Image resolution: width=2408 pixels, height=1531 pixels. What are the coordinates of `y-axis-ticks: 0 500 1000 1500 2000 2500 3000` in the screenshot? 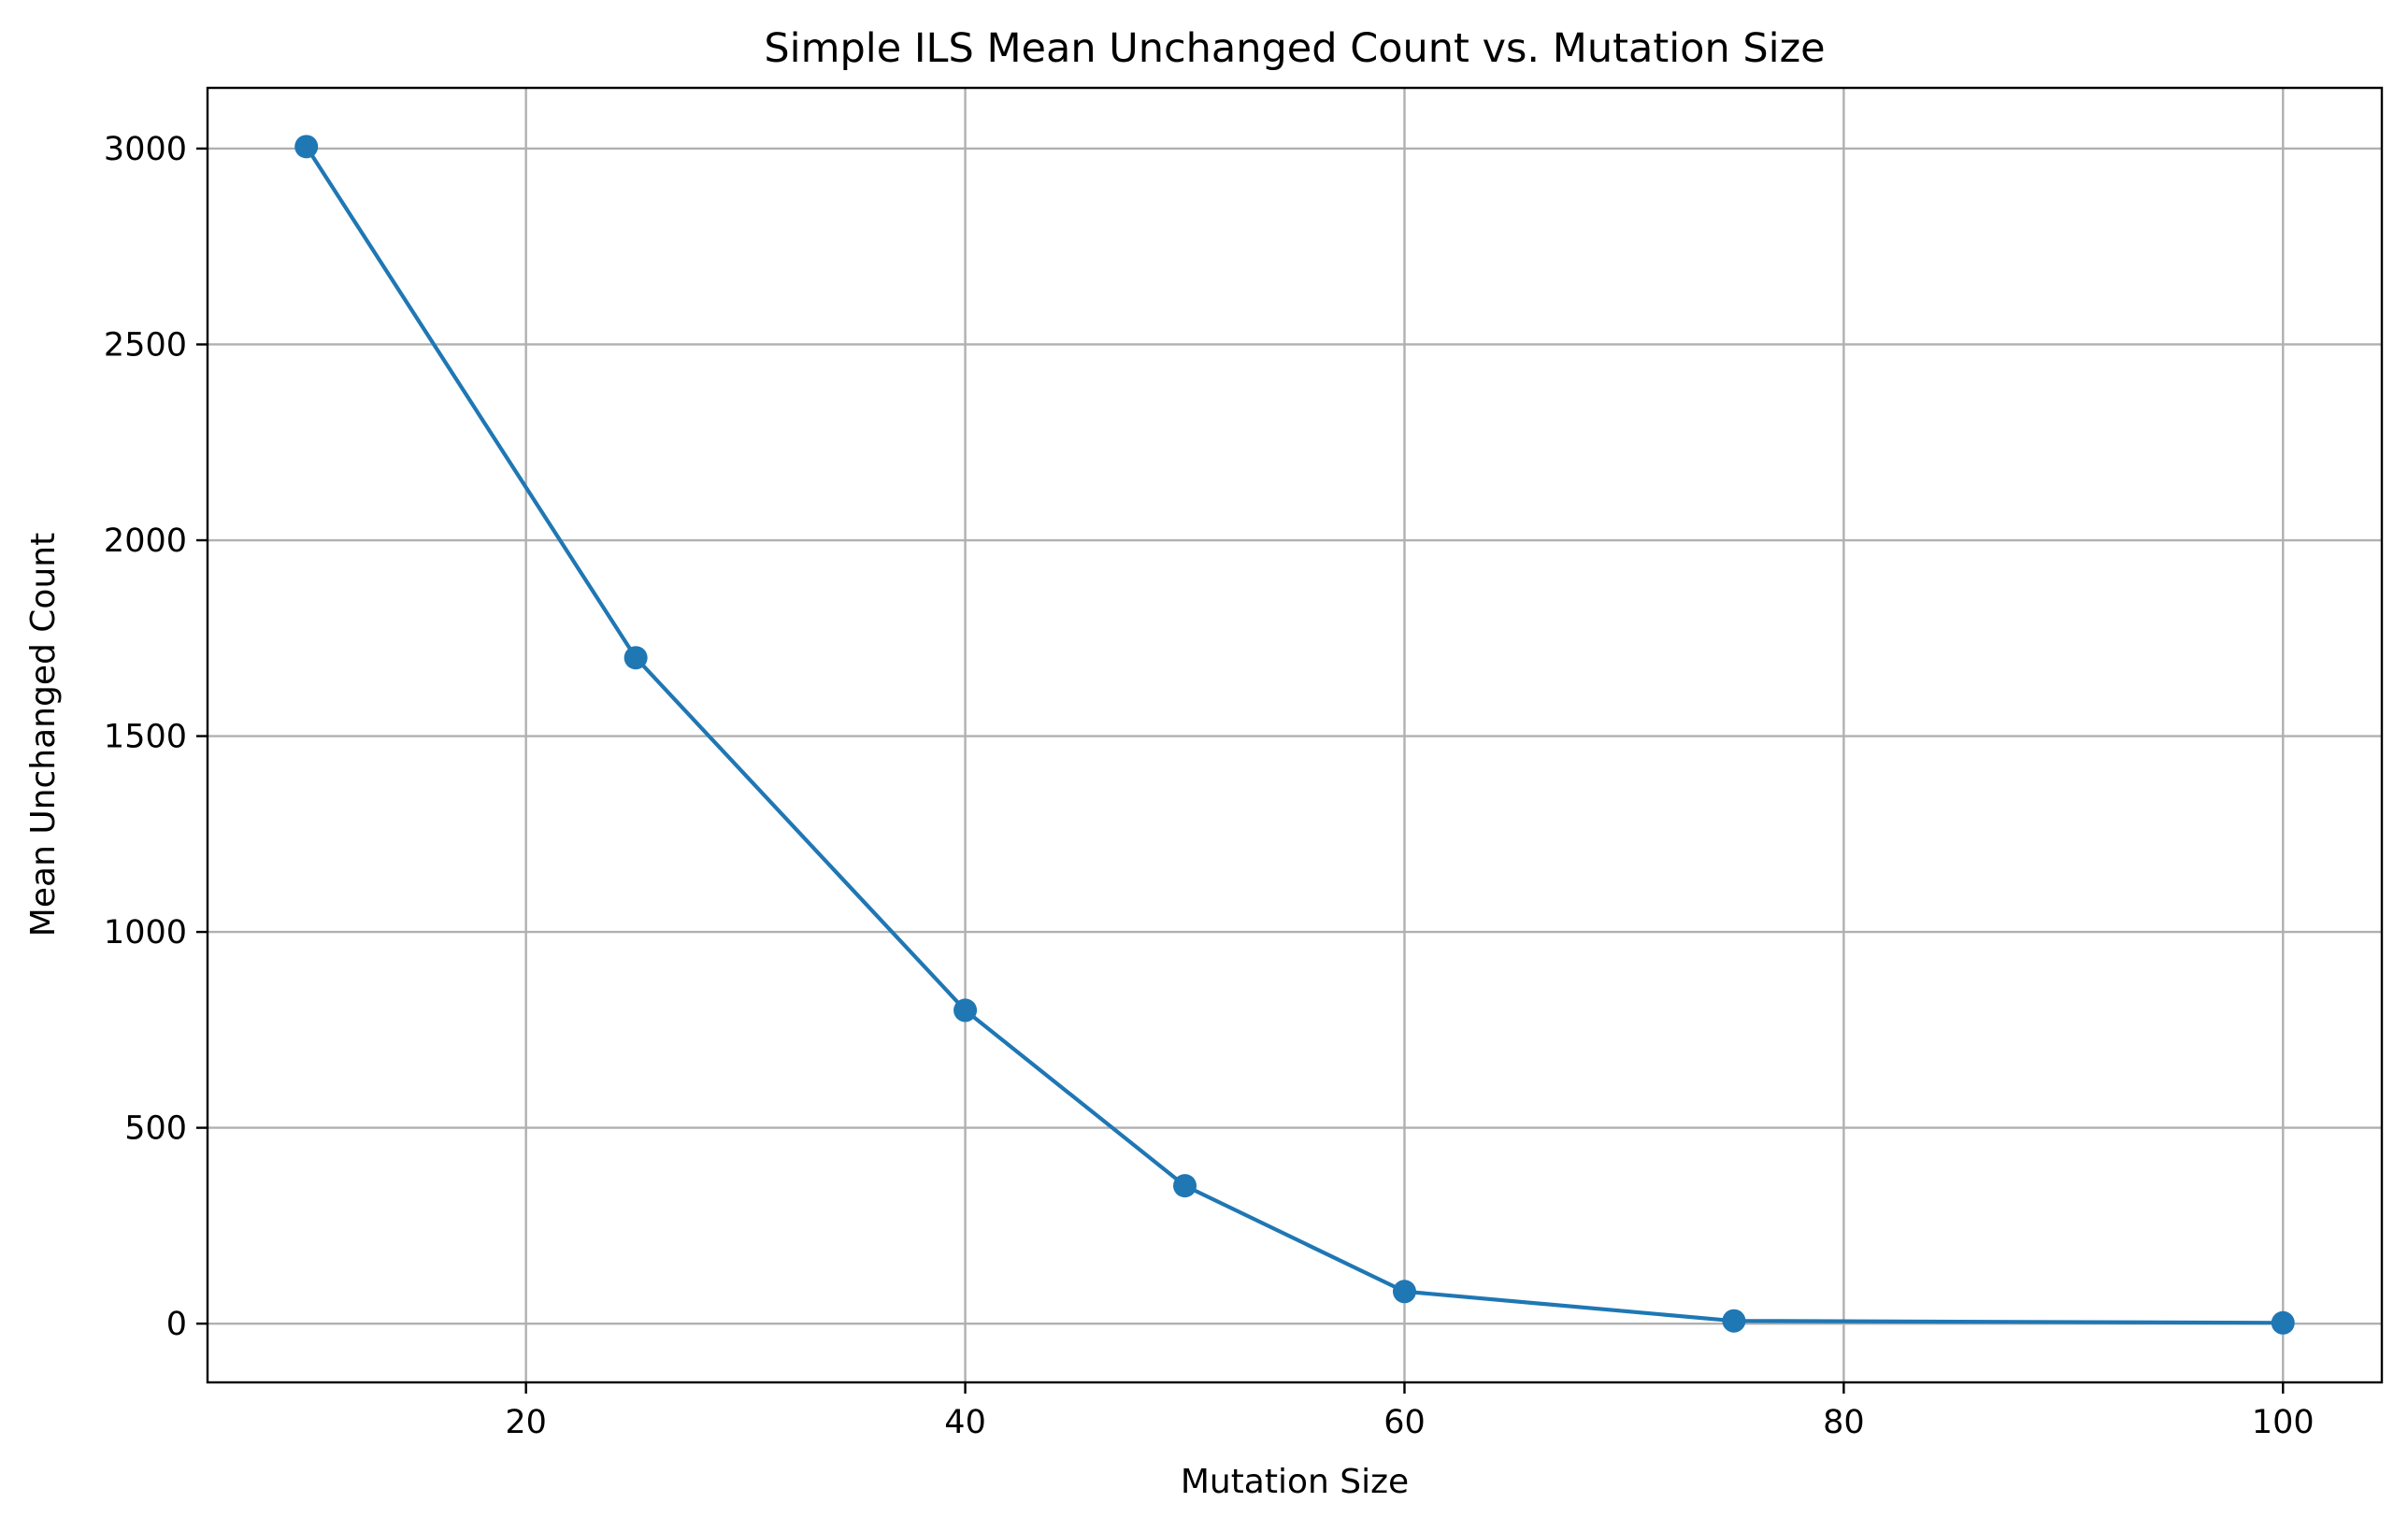 It's located at (156, 737).